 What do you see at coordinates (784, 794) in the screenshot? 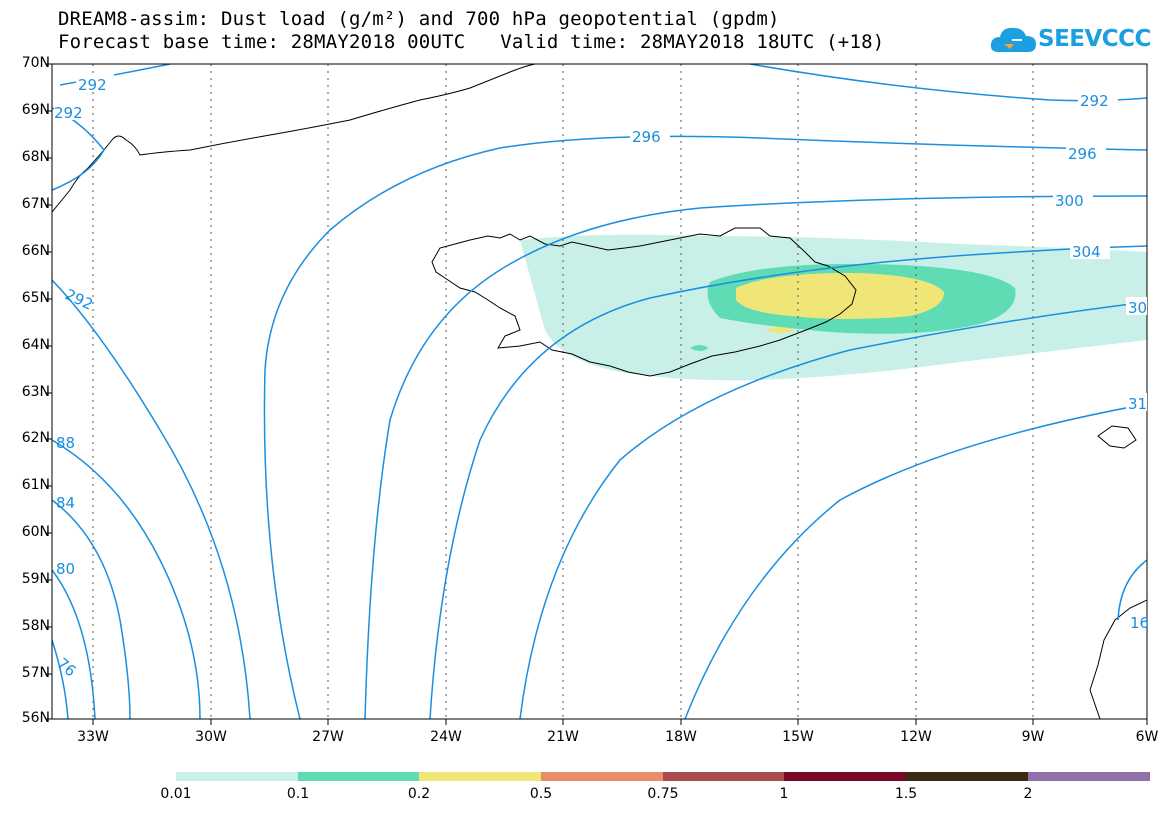
I see `colorbar-label: 1` at bounding box center [784, 794].